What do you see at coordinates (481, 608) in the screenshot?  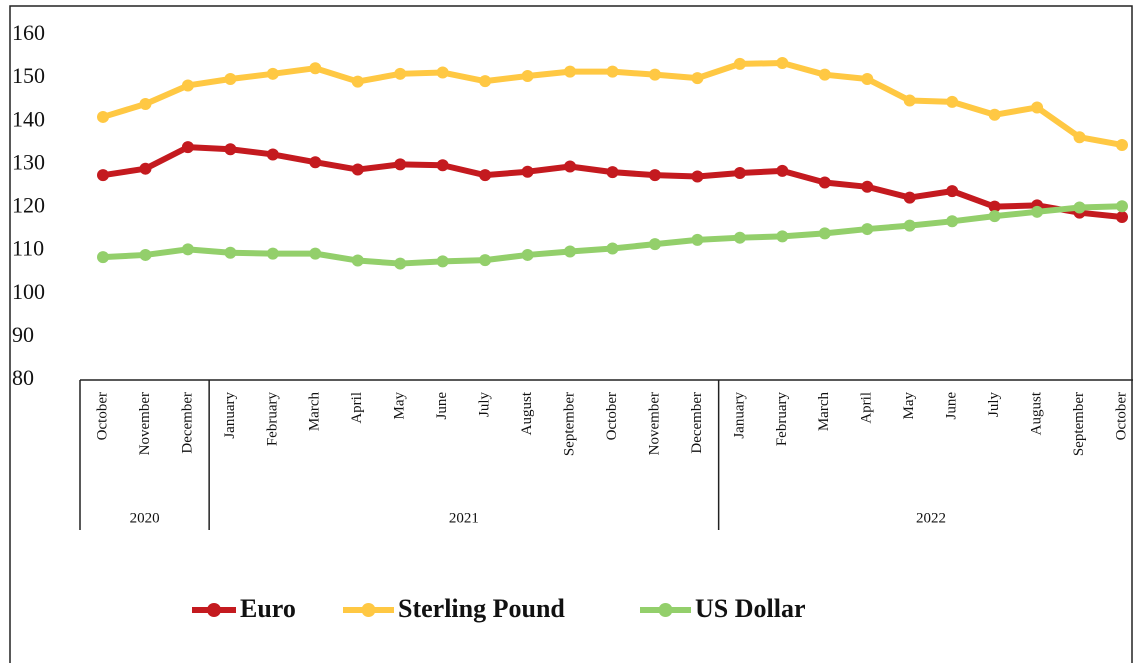 I see `legend-label: Sterling Pound` at bounding box center [481, 608].